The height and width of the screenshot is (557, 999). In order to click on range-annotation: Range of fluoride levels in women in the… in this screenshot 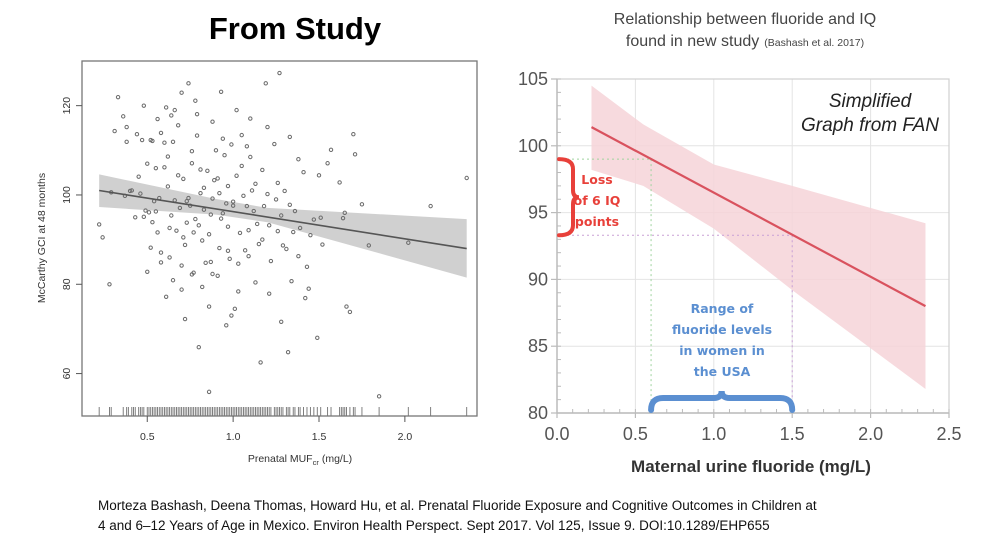, I will do `click(722, 340)`.